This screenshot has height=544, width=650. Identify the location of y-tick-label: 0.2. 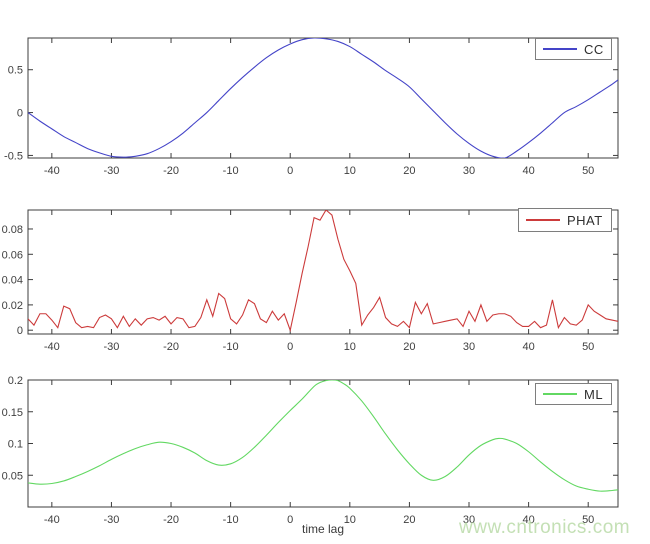
(15, 381).